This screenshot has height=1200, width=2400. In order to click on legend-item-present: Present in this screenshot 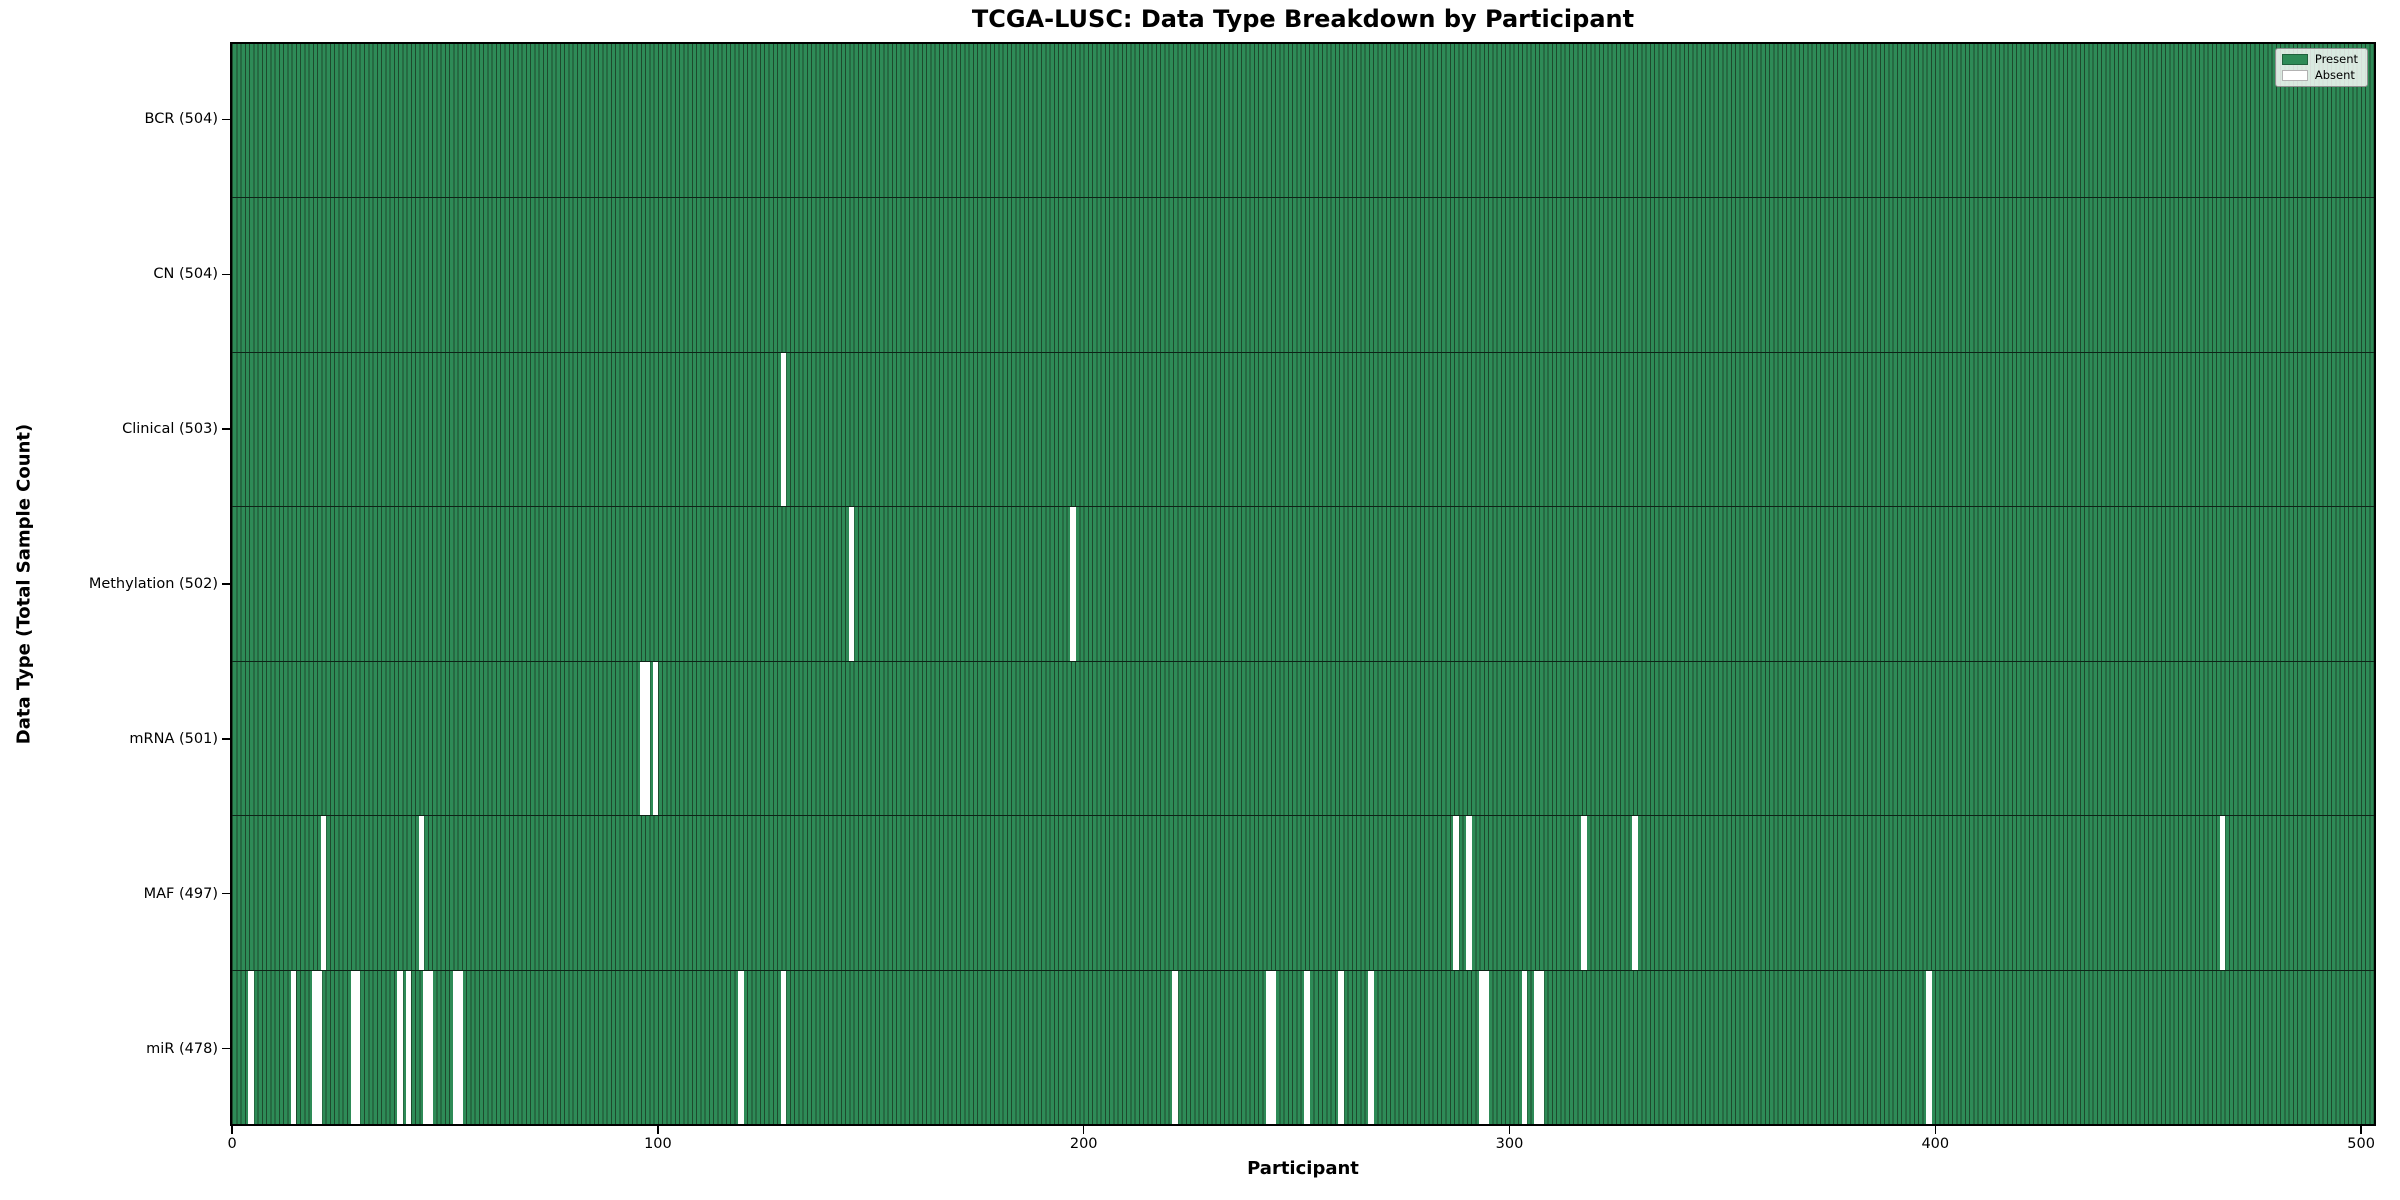, I will do `click(2319, 59)`.